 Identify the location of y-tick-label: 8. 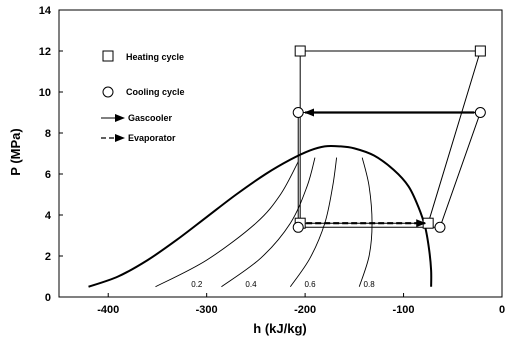
(48, 134).